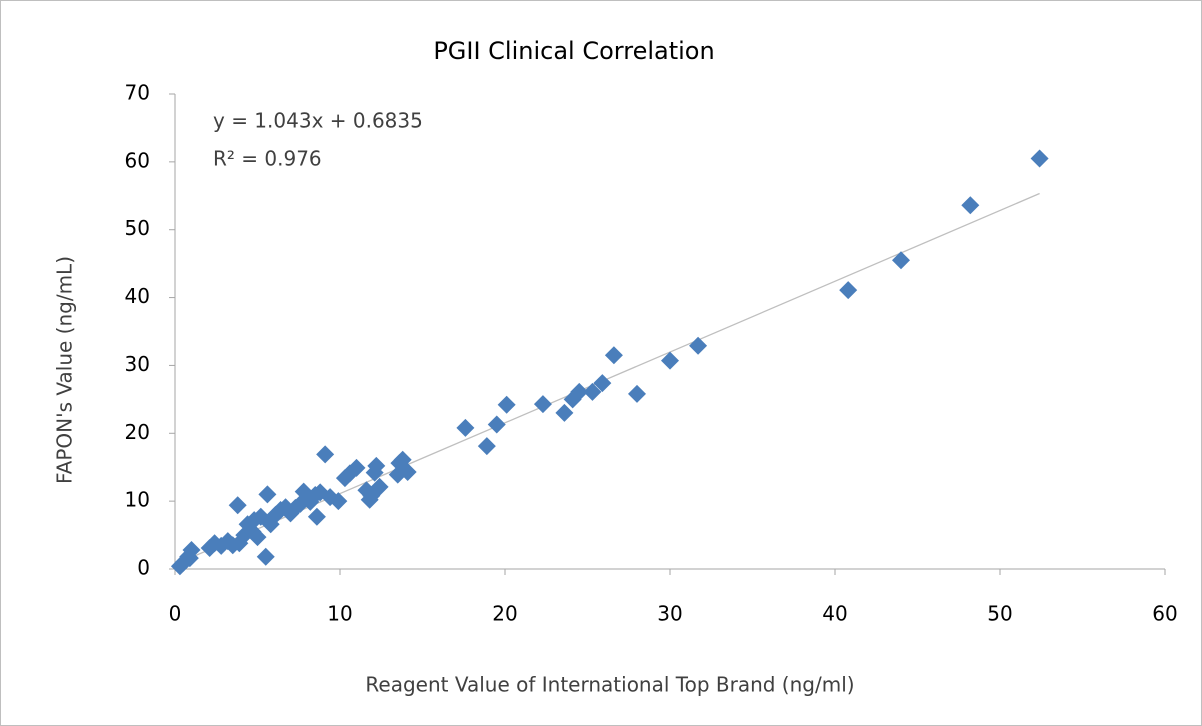 The height and width of the screenshot is (726, 1202). Describe the element at coordinates (999, 614) in the screenshot. I see `x-tick-label: 50` at that location.